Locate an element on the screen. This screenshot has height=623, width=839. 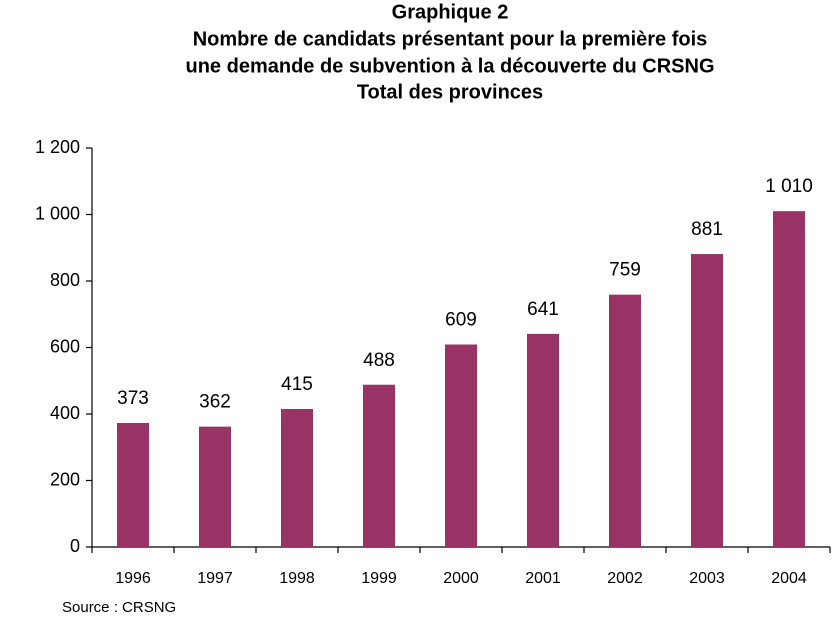
source-note: Source : CRSNG is located at coordinates (119, 607).